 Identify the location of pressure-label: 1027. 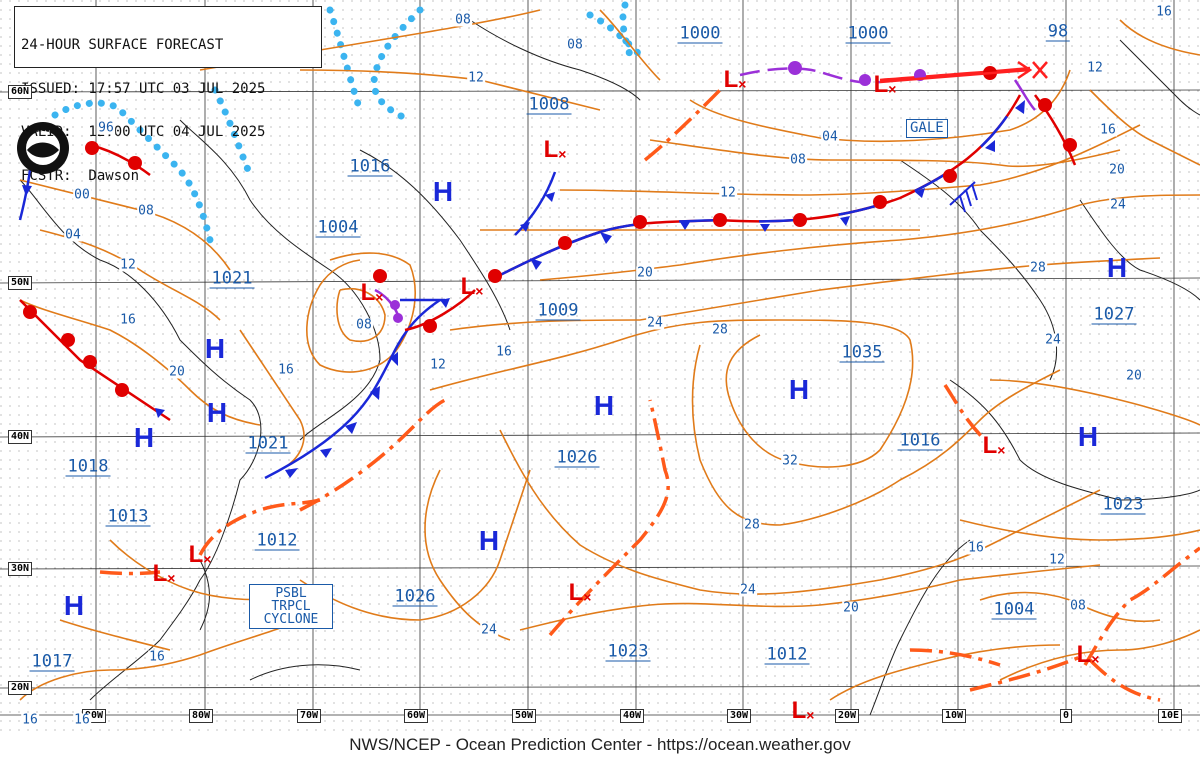
(1114, 314).